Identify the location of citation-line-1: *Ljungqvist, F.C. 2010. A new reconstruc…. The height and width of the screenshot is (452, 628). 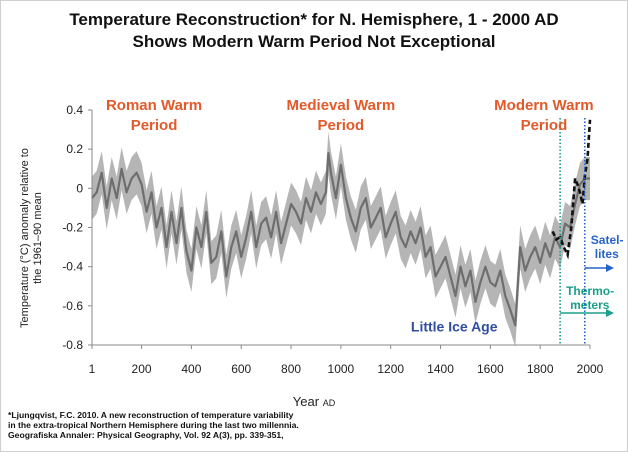
(151, 415).